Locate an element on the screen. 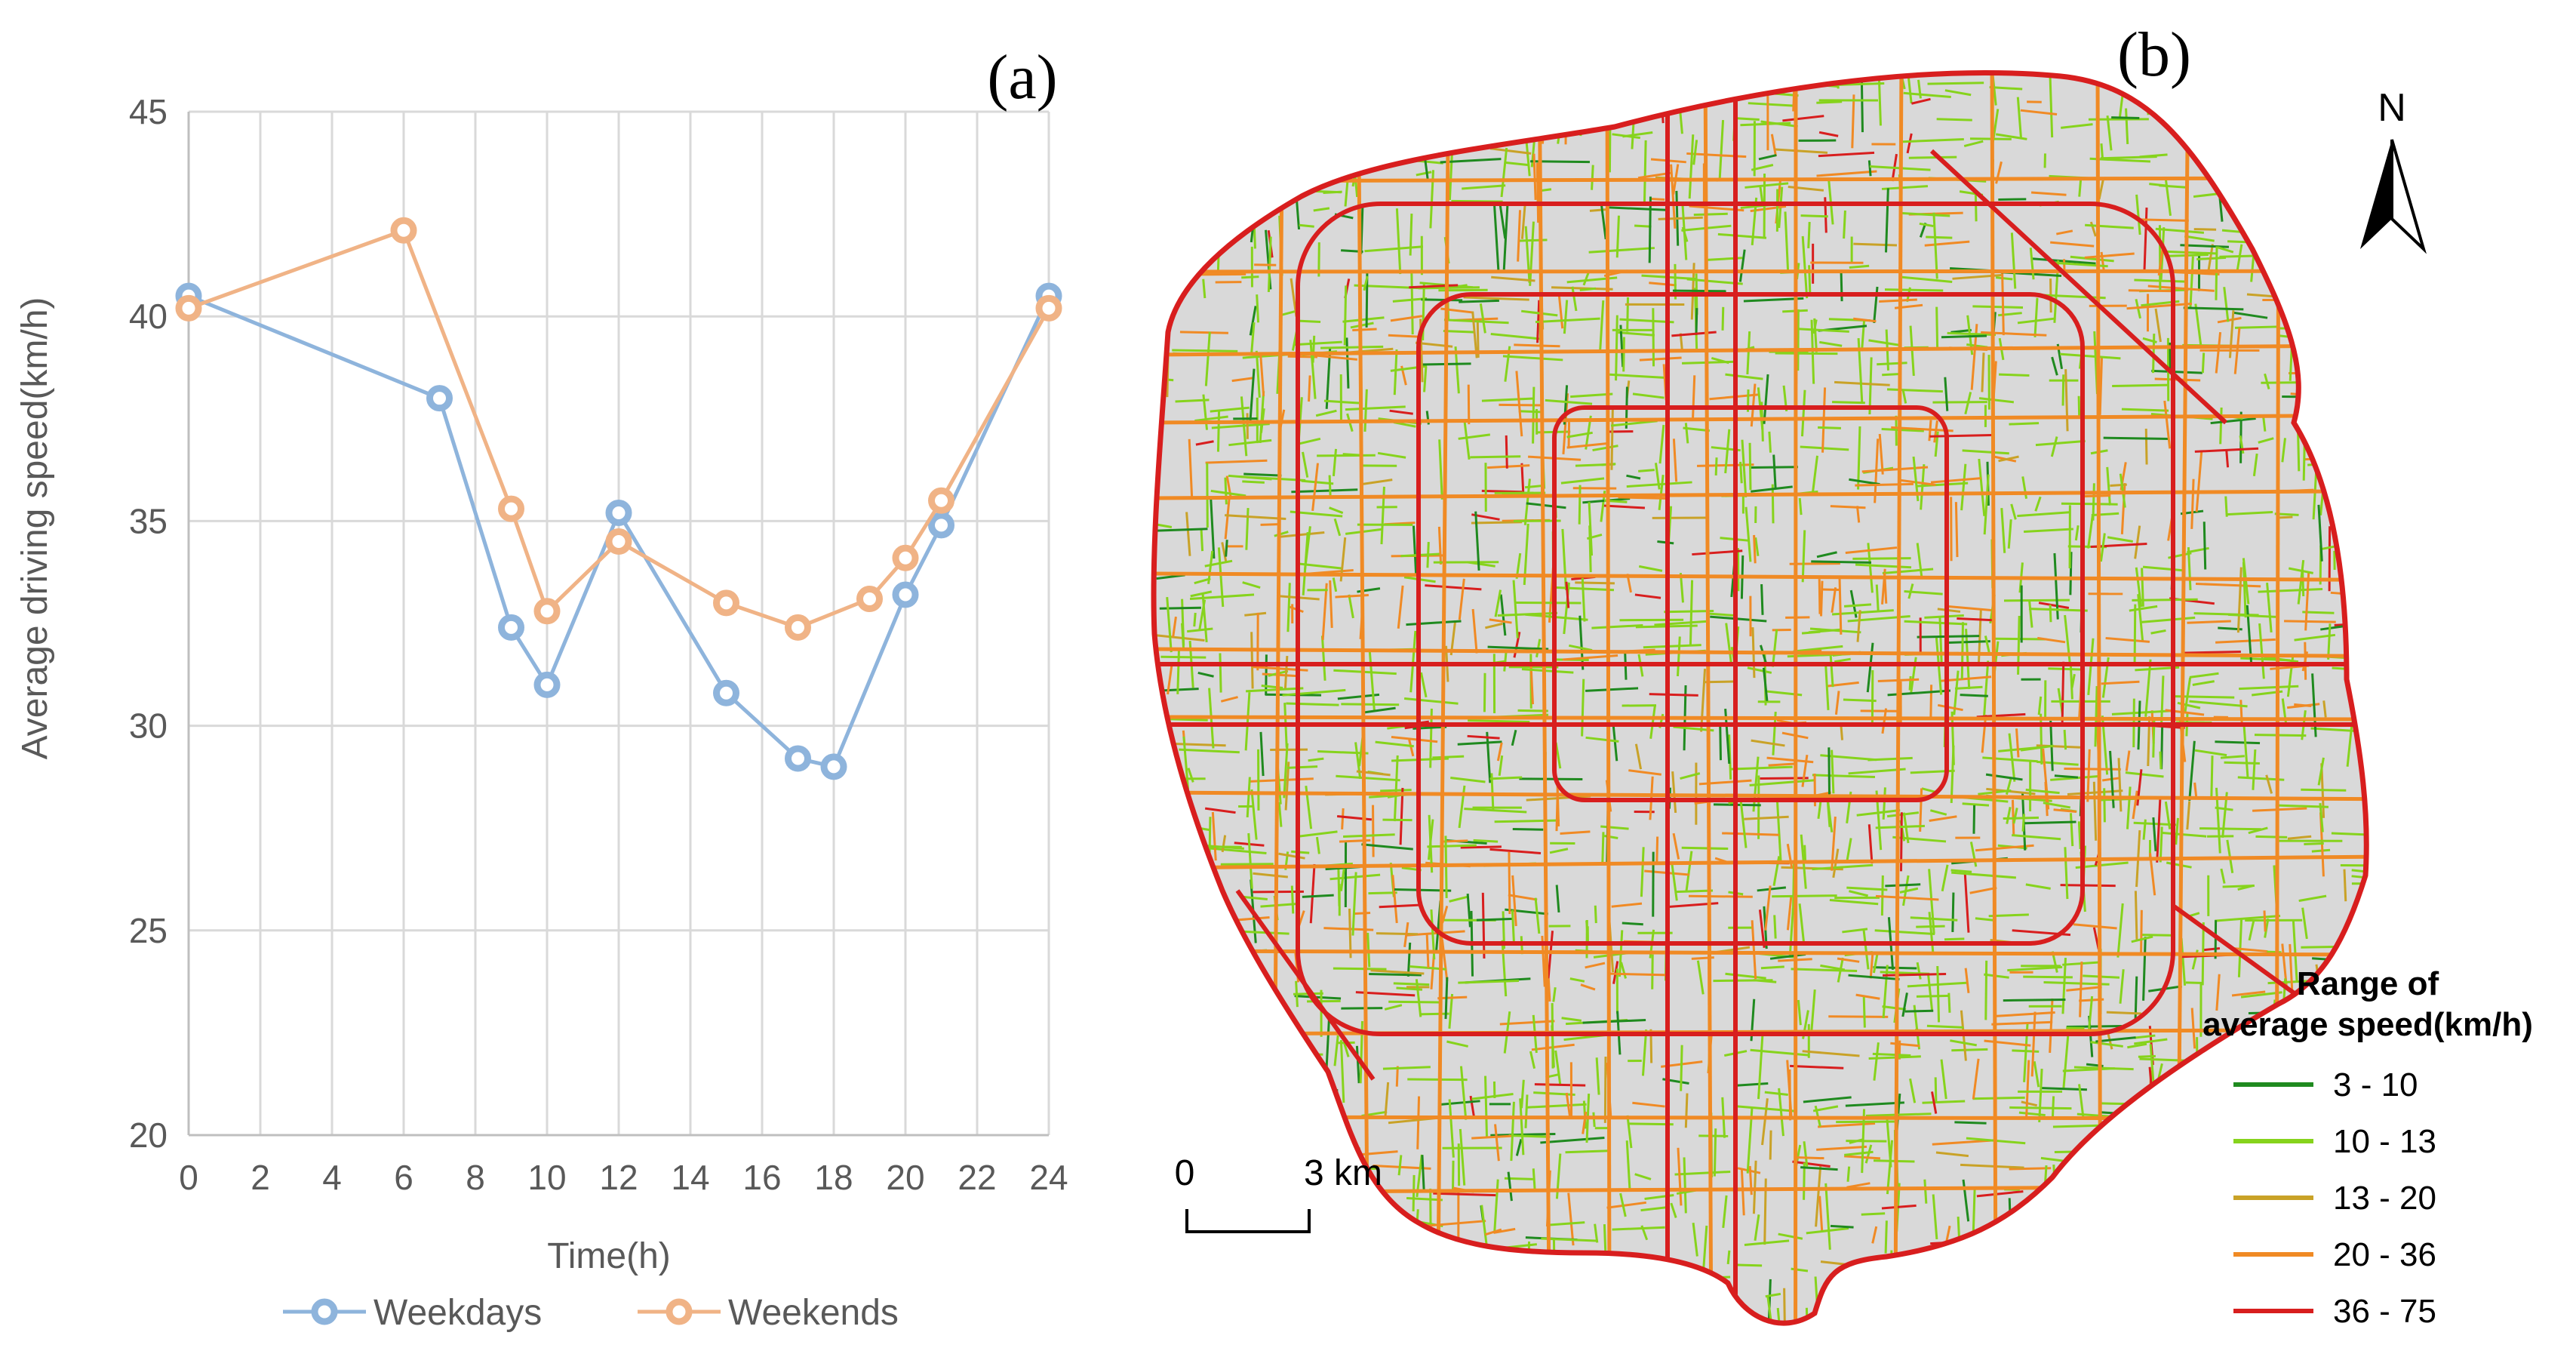 Image resolution: width=2576 pixels, height=1354 pixels. x-tick-labels: 0 2 4 6 8 10 12 14 16 18 20 22 24 is located at coordinates (623, 1177).